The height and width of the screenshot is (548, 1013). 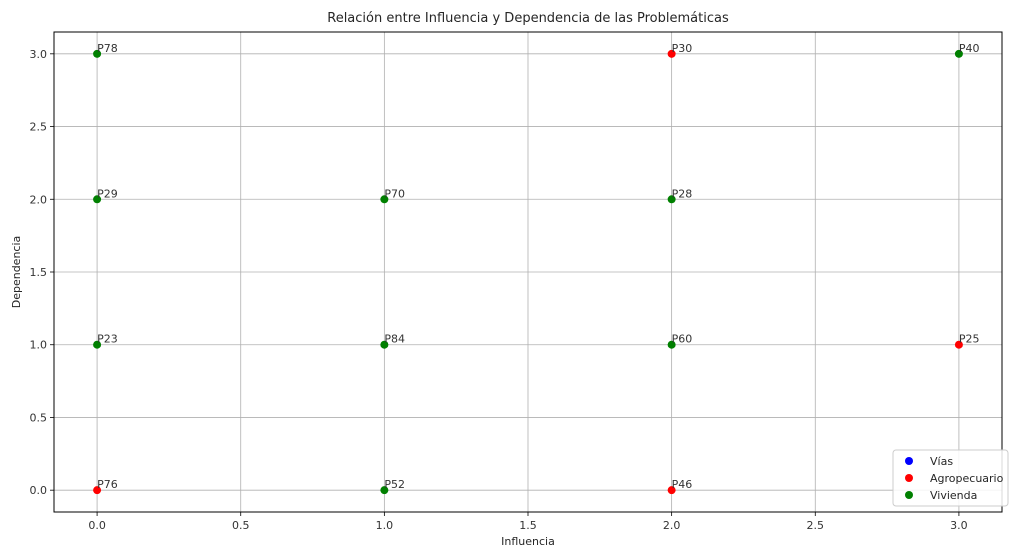 I want to click on point-label: P23, so click(x=107, y=339).